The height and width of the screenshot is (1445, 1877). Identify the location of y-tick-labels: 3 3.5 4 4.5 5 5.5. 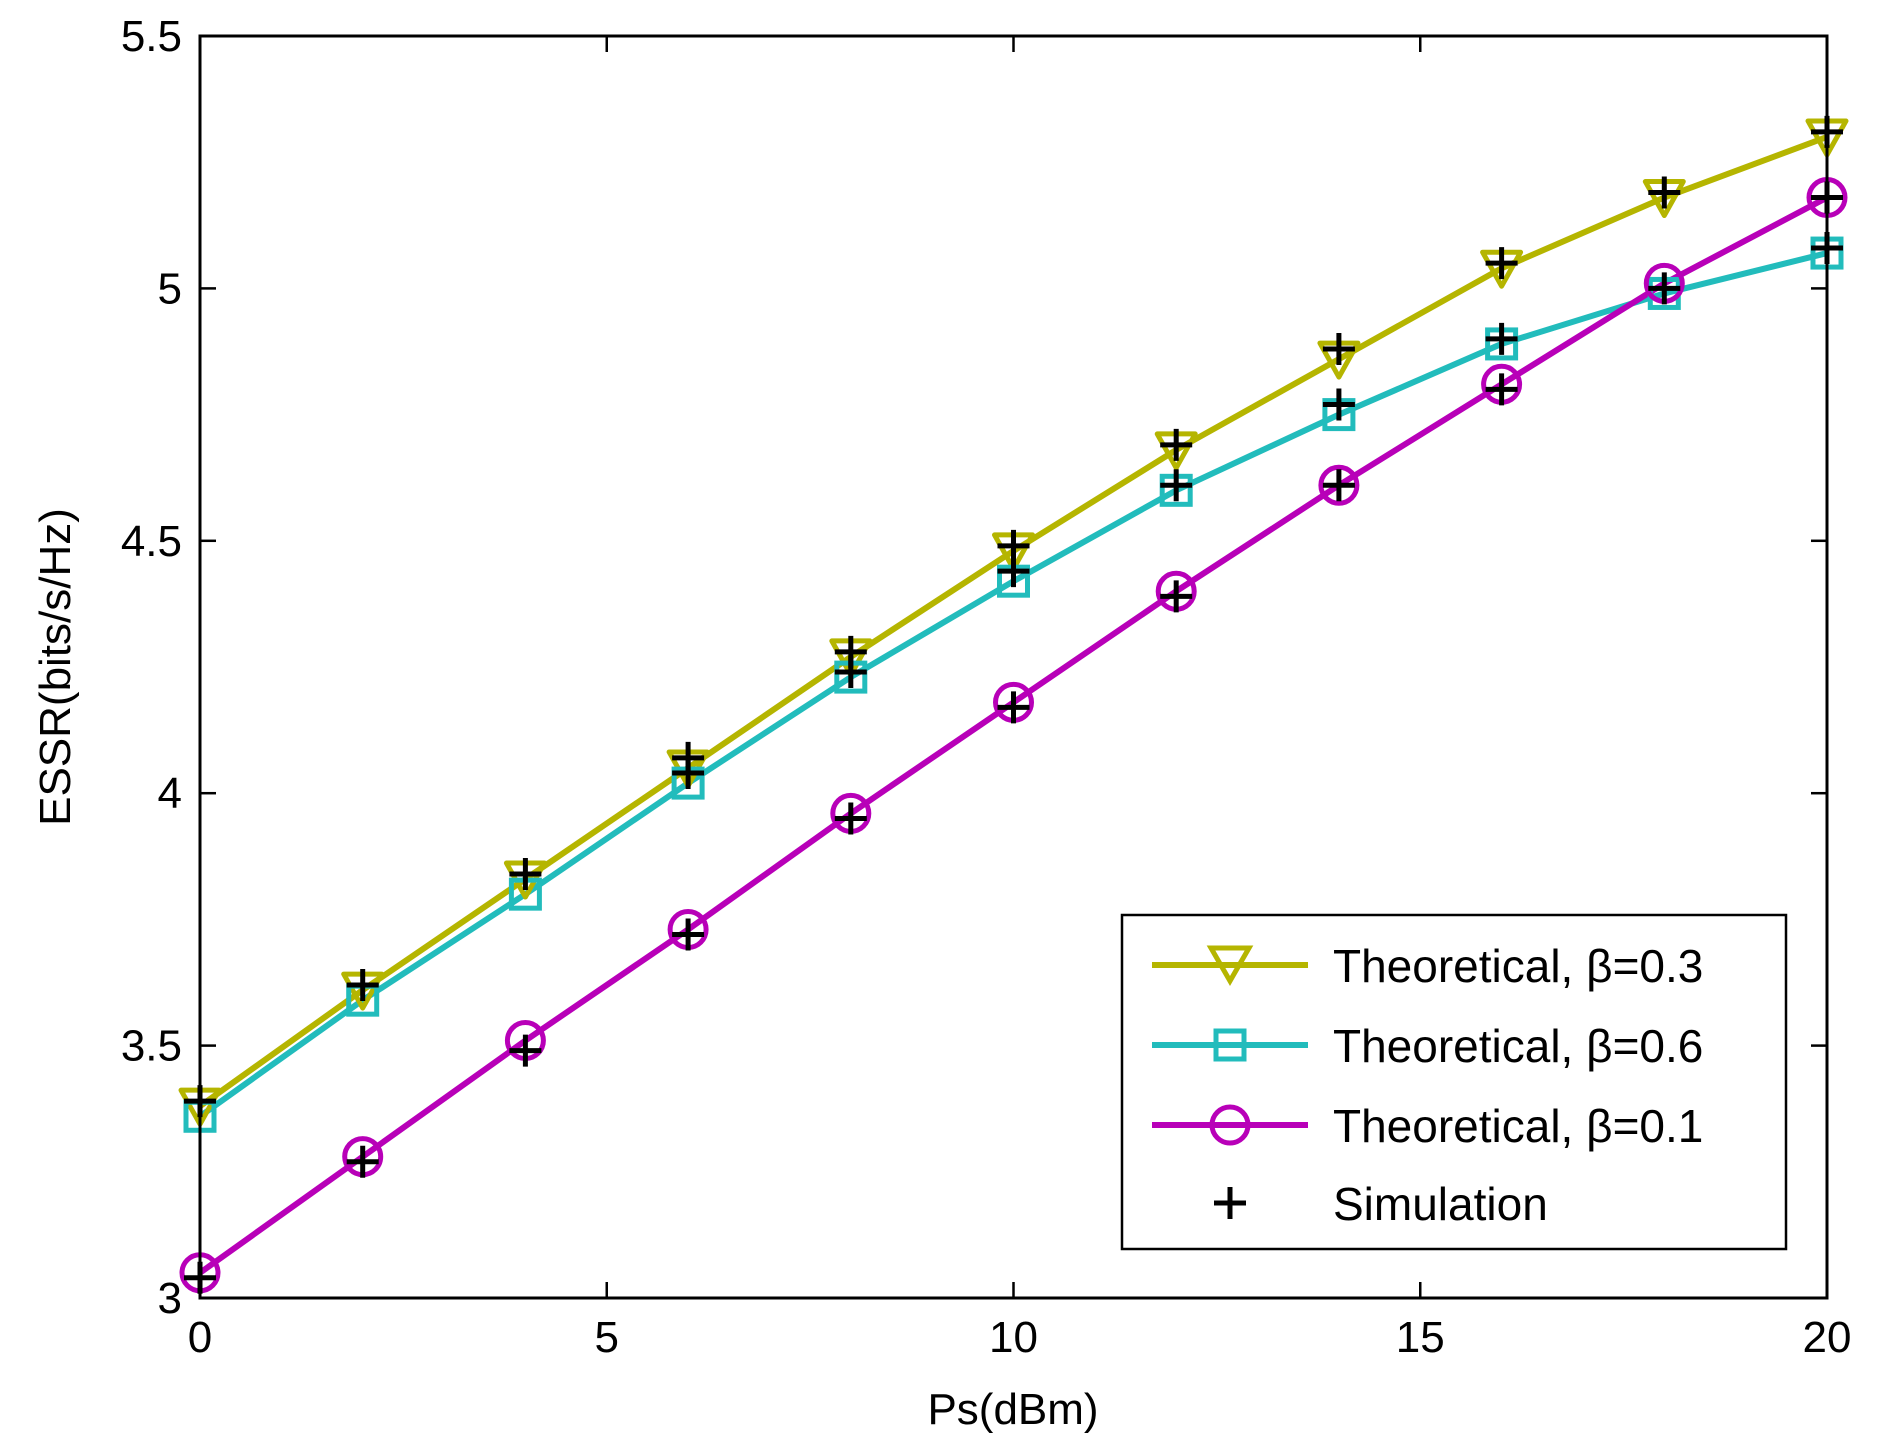
(151, 667).